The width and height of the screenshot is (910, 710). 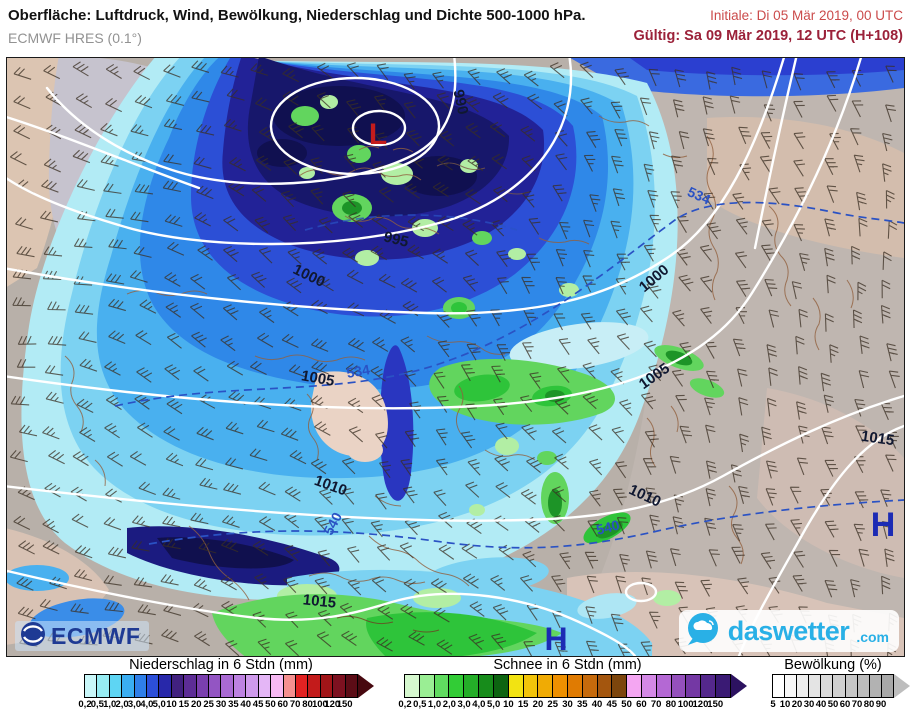 I want to click on legend-value: 4,0, so click(x=479, y=704).